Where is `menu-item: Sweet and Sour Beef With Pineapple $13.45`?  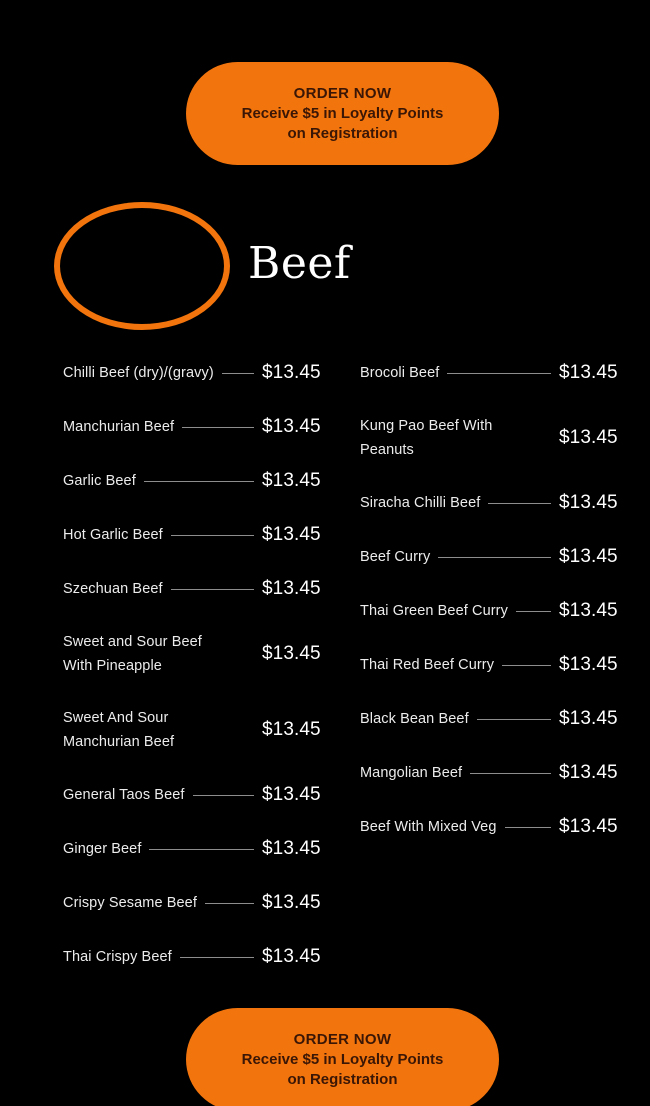 menu-item: Sweet and Sour Beef With Pineapple $13.45 is located at coordinates (195, 654).